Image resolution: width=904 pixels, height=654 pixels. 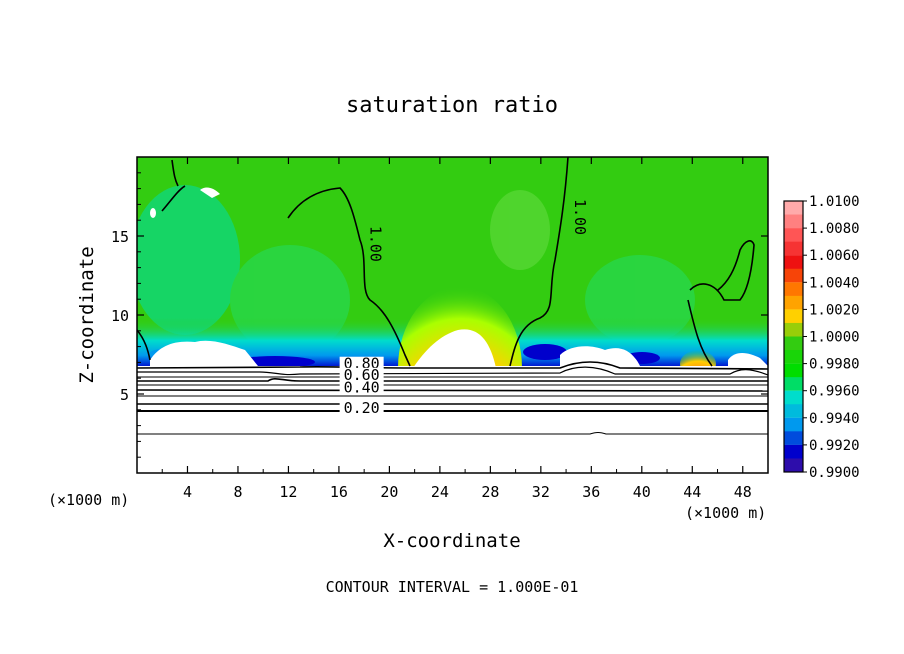 I want to click on cloud-patch-right, so click(x=600, y=356).